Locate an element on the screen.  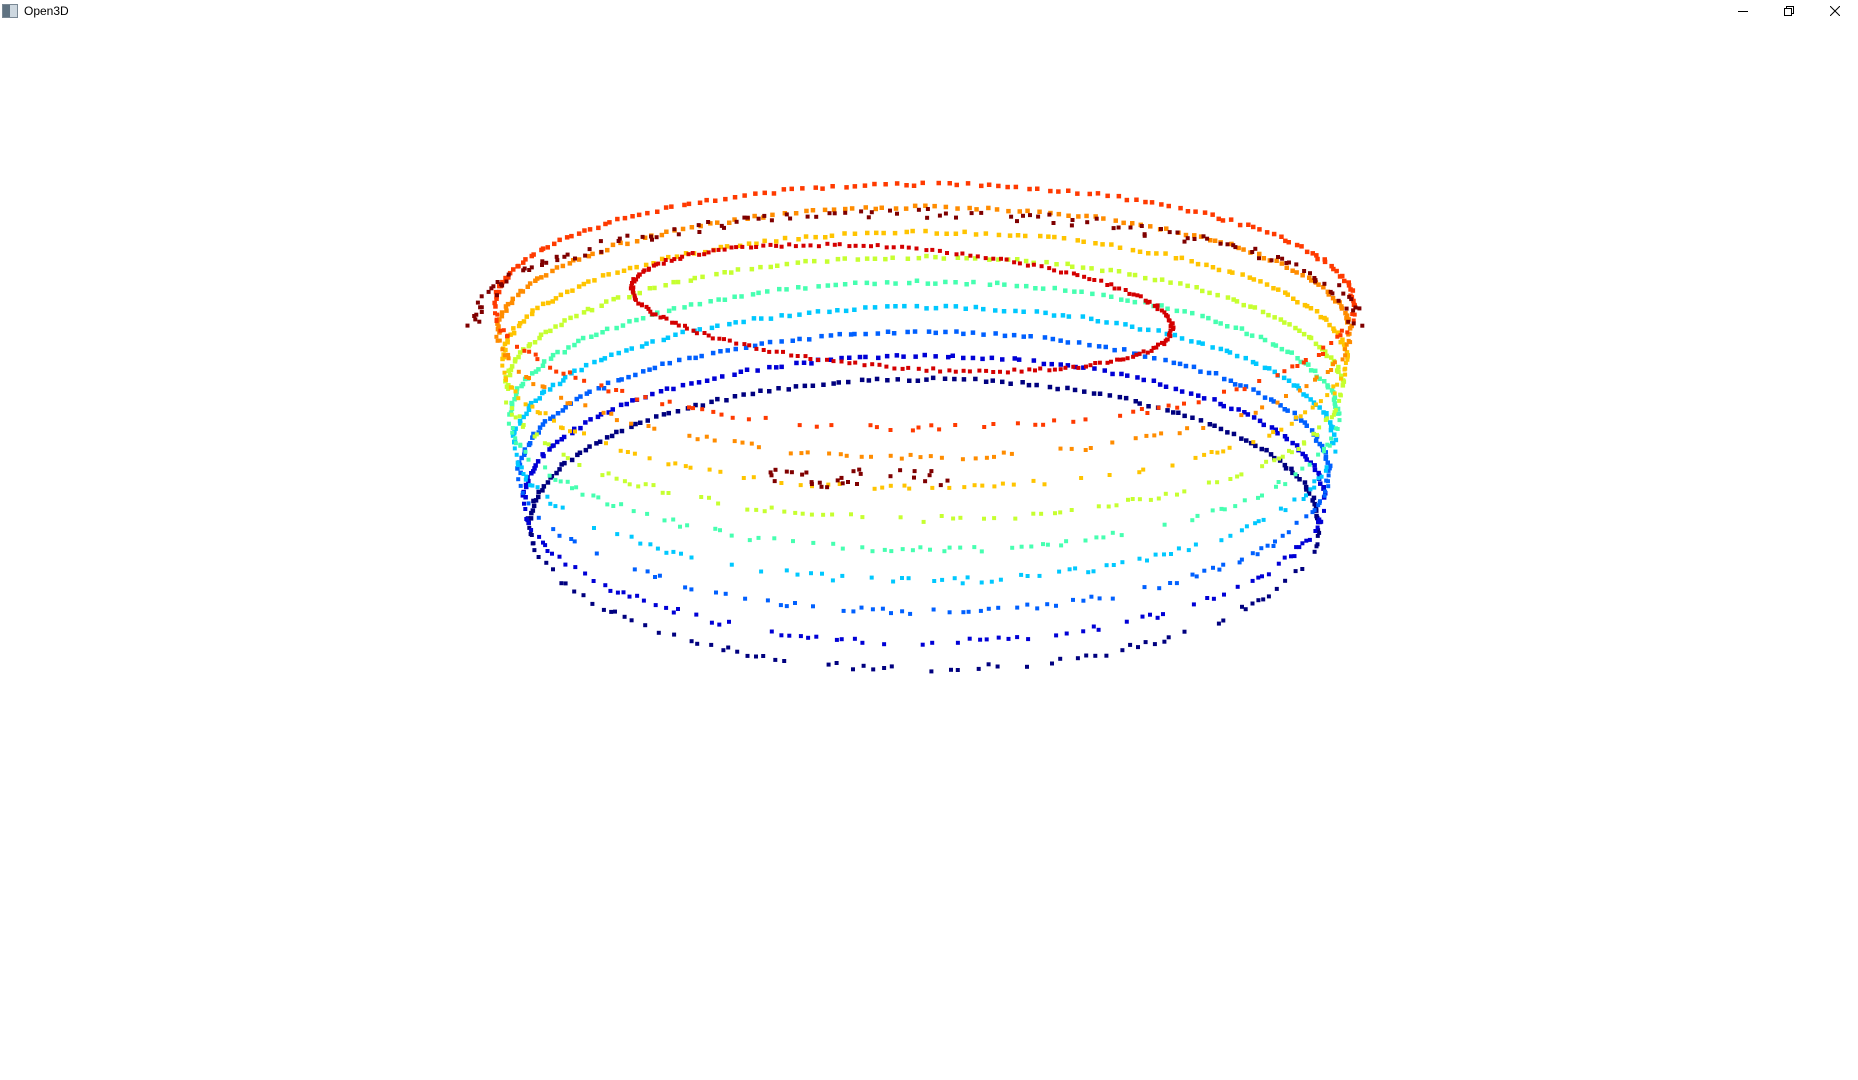
app-icon is located at coordinates (10, 11).